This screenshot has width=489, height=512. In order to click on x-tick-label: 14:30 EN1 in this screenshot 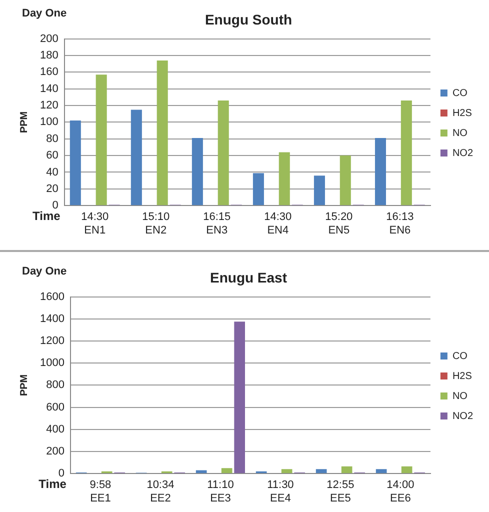, I will do `click(95, 223)`.